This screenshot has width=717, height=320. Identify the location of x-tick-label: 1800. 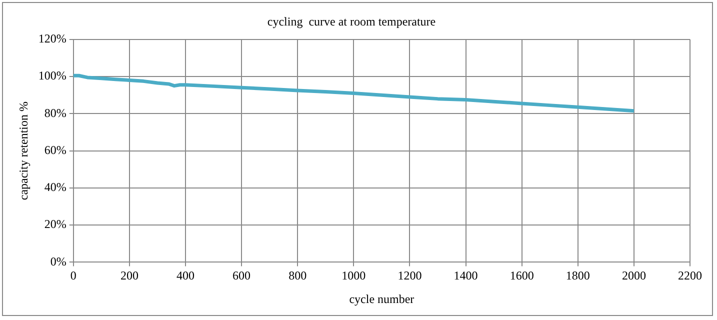
(578, 275).